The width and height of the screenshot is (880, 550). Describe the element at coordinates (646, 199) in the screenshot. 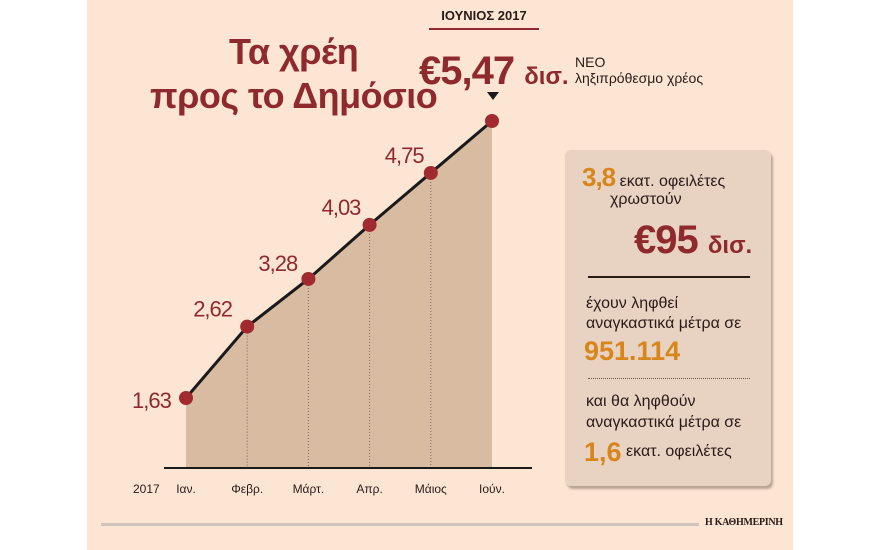

I see `owe-text: χρωστούν` at that location.